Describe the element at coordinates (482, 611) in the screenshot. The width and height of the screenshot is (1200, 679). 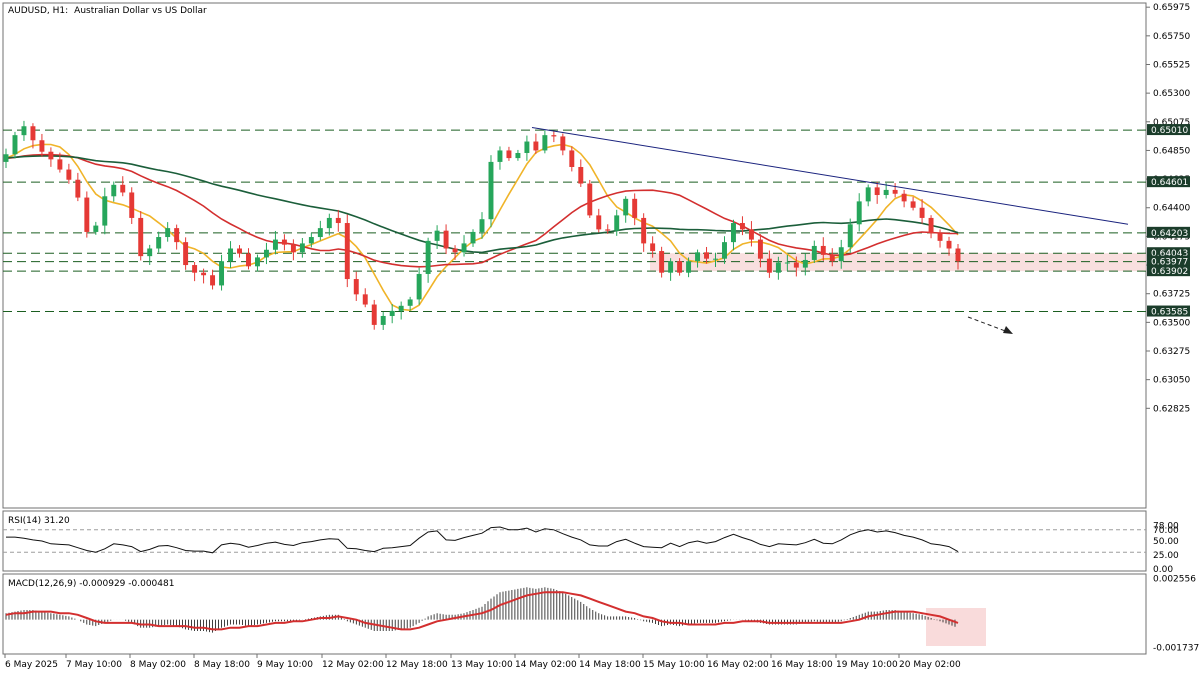
I see `macd-signal-line` at that location.